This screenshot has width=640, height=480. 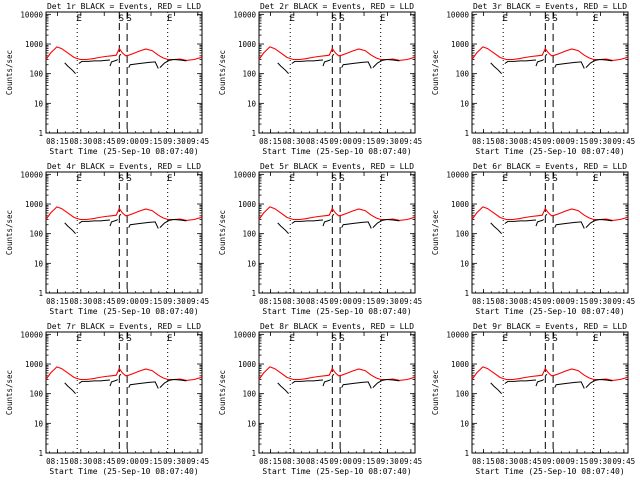 What do you see at coordinates (81, 461) in the screenshot?
I see `x-tick-label: 08:30` at bounding box center [81, 461].